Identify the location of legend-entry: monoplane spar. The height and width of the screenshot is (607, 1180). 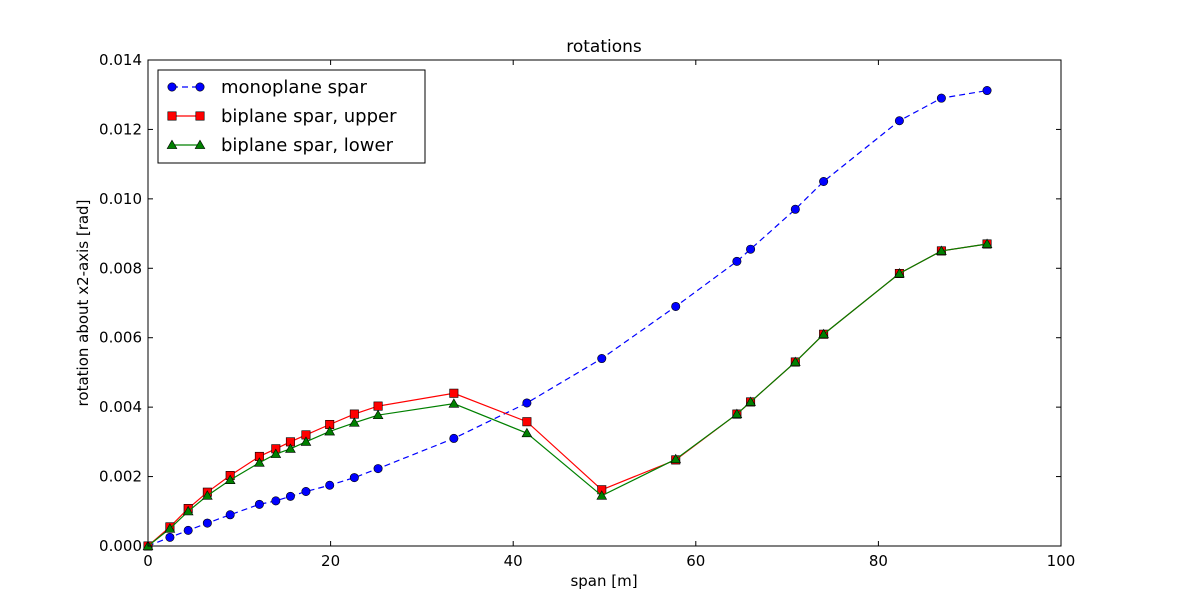
(267, 87).